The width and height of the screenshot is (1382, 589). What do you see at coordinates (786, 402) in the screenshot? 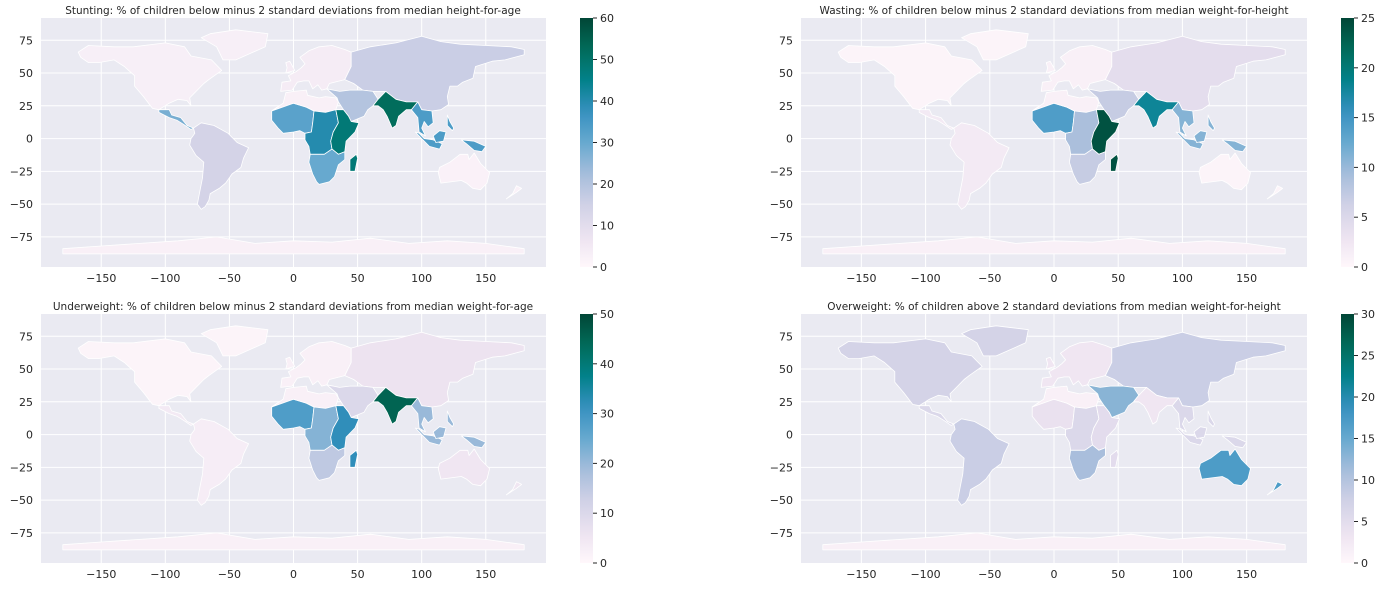
I see `y-tick-label: 25` at bounding box center [786, 402].